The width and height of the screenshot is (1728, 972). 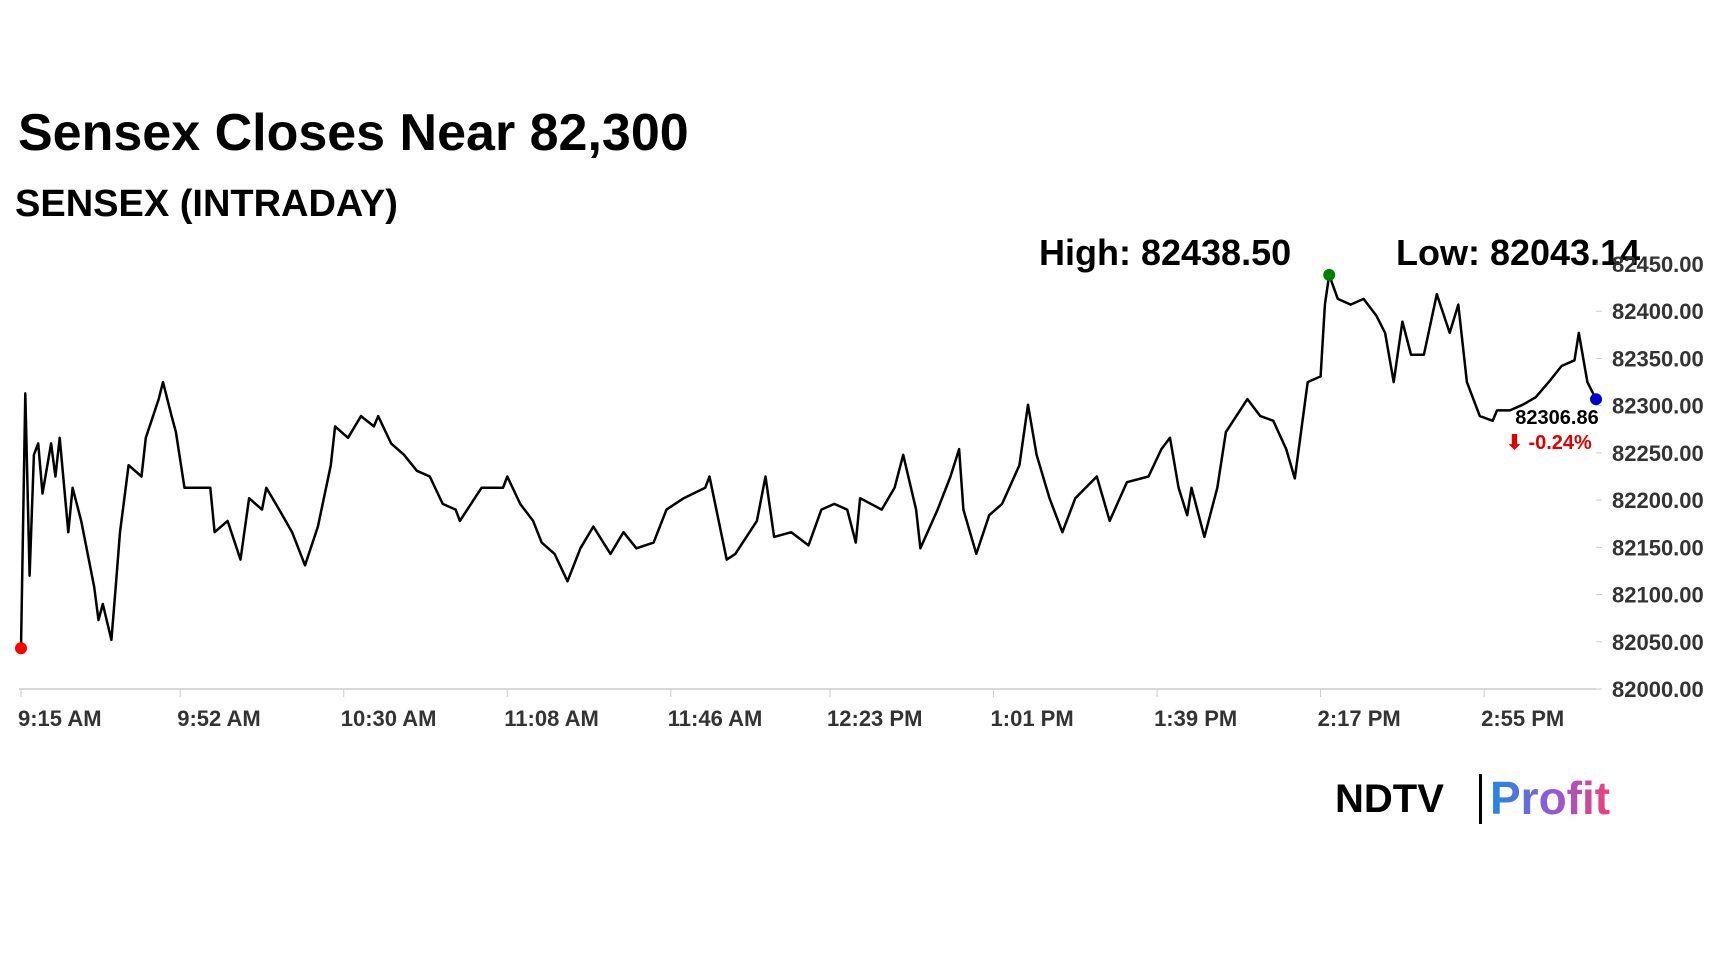 I want to click on x-tick-label: 10:30 AM, so click(x=389, y=718).